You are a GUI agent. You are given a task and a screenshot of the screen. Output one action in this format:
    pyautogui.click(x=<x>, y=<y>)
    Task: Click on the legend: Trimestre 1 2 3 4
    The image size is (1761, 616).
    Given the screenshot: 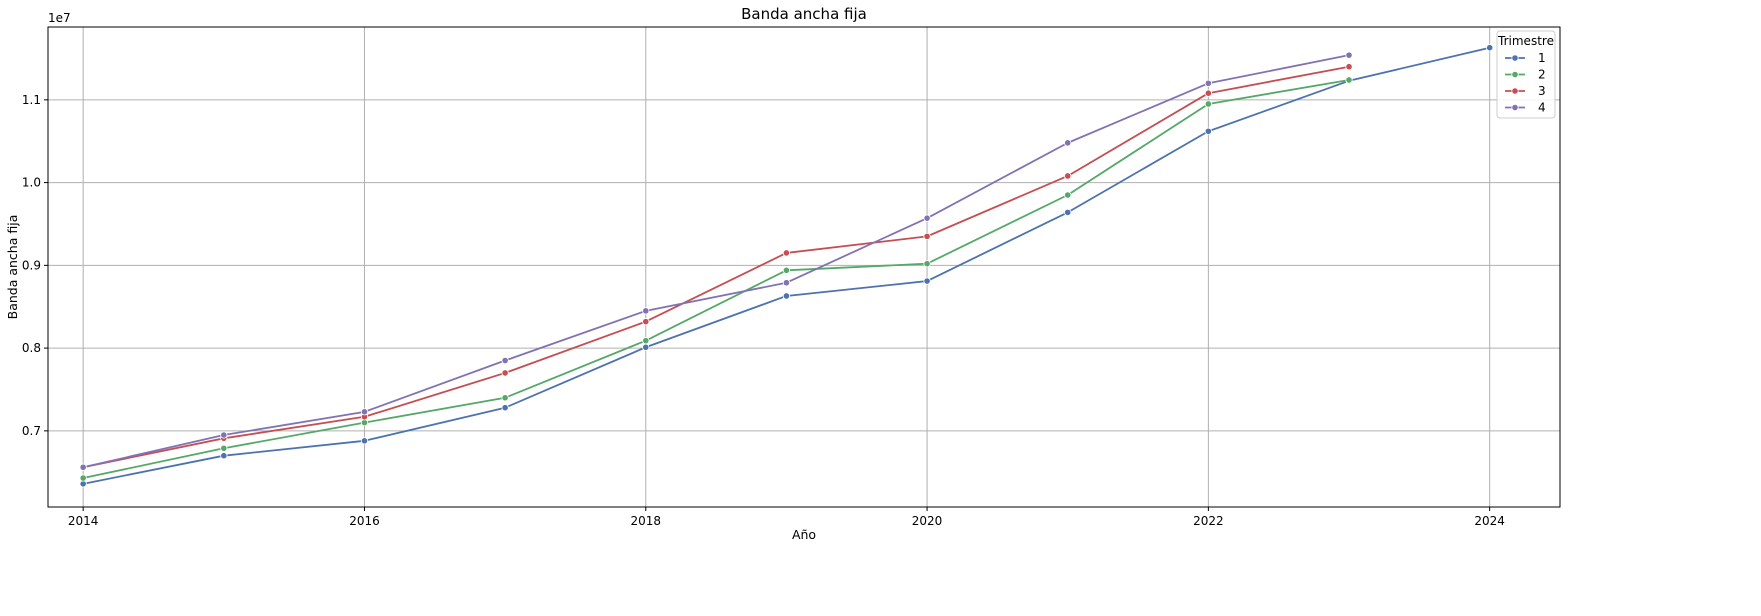 What is the action you would take?
    pyautogui.click(x=1526, y=74)
    